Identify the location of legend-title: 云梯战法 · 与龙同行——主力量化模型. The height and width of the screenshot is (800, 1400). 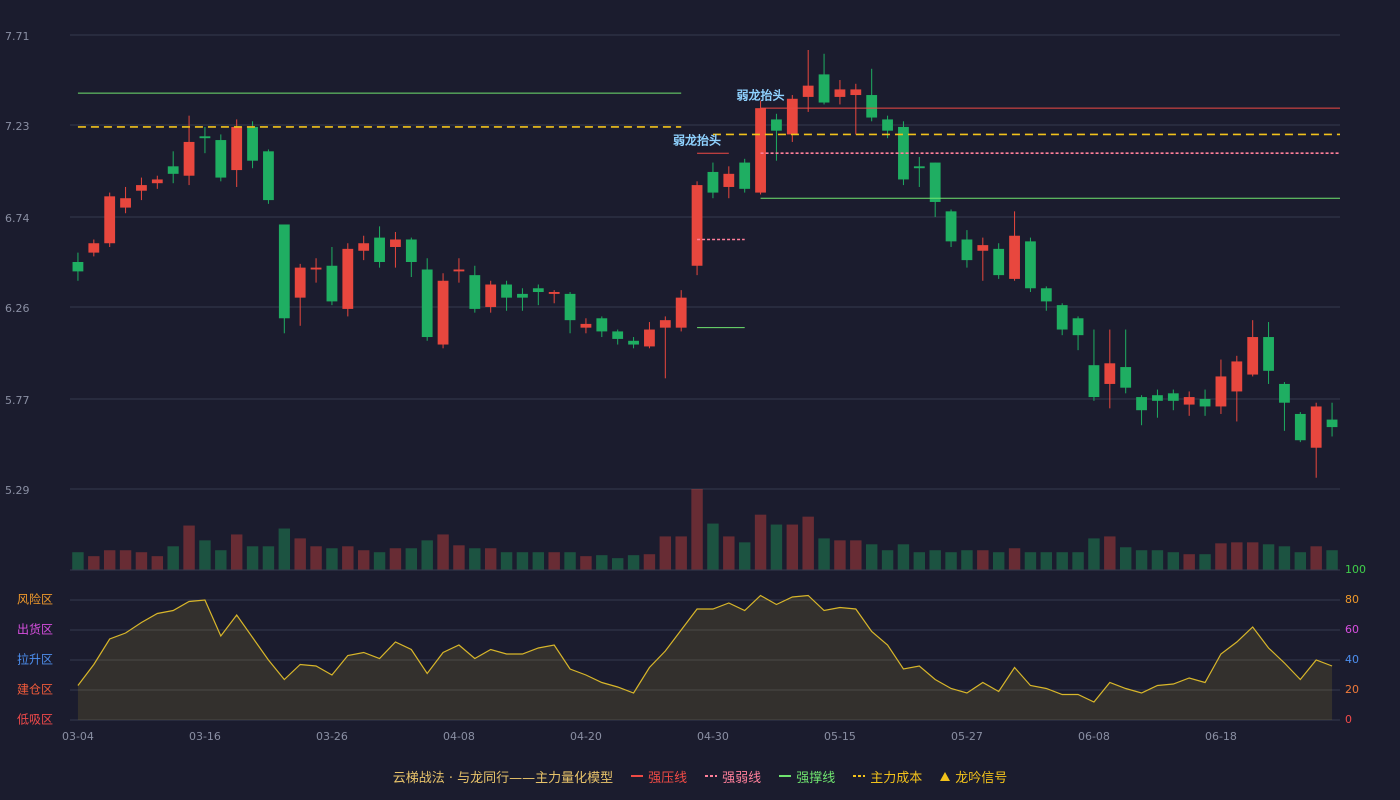
(503, 776).